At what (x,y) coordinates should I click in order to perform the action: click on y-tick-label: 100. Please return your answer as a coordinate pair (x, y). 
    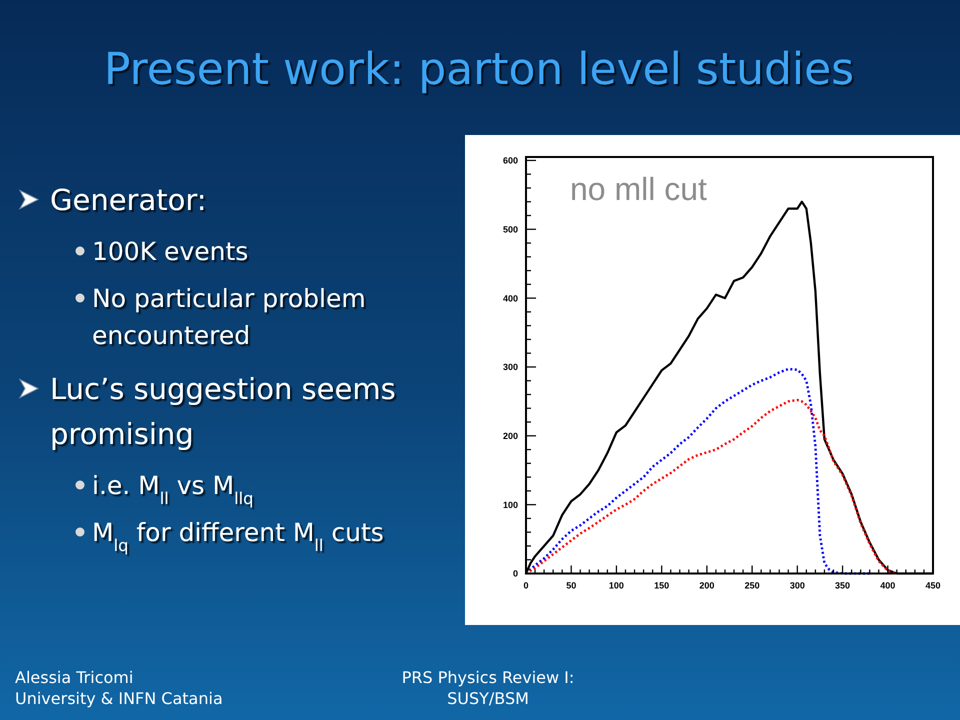
    Looking at the image, I should click on (510, 505).